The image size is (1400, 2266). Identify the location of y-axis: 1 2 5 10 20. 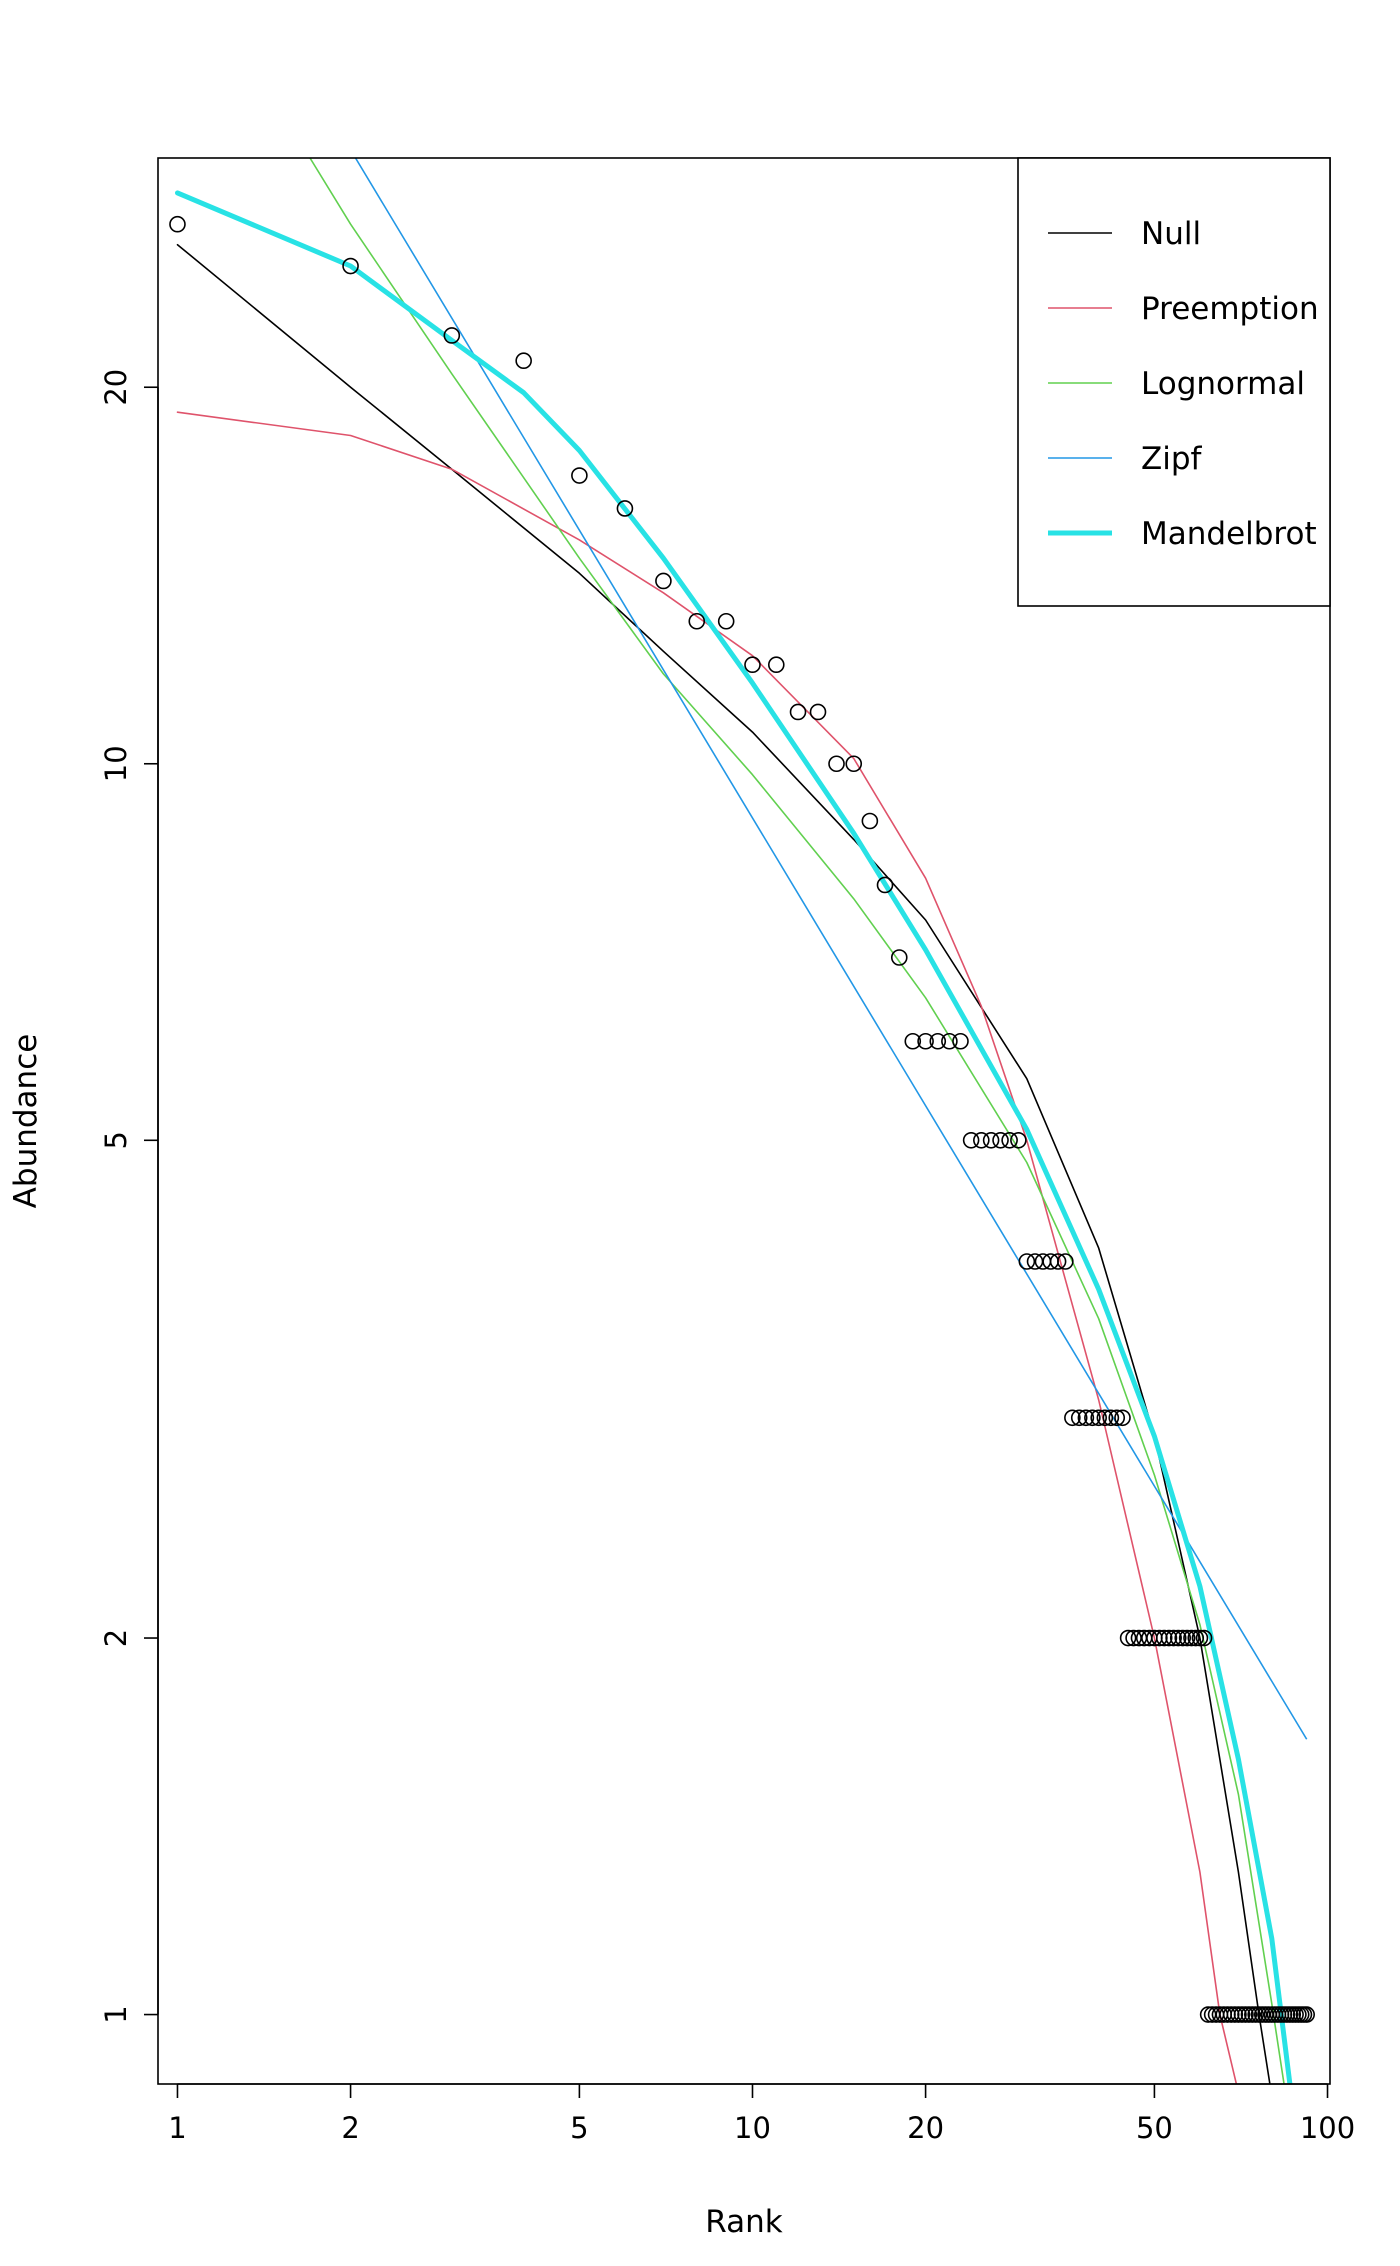
(129, 1196).